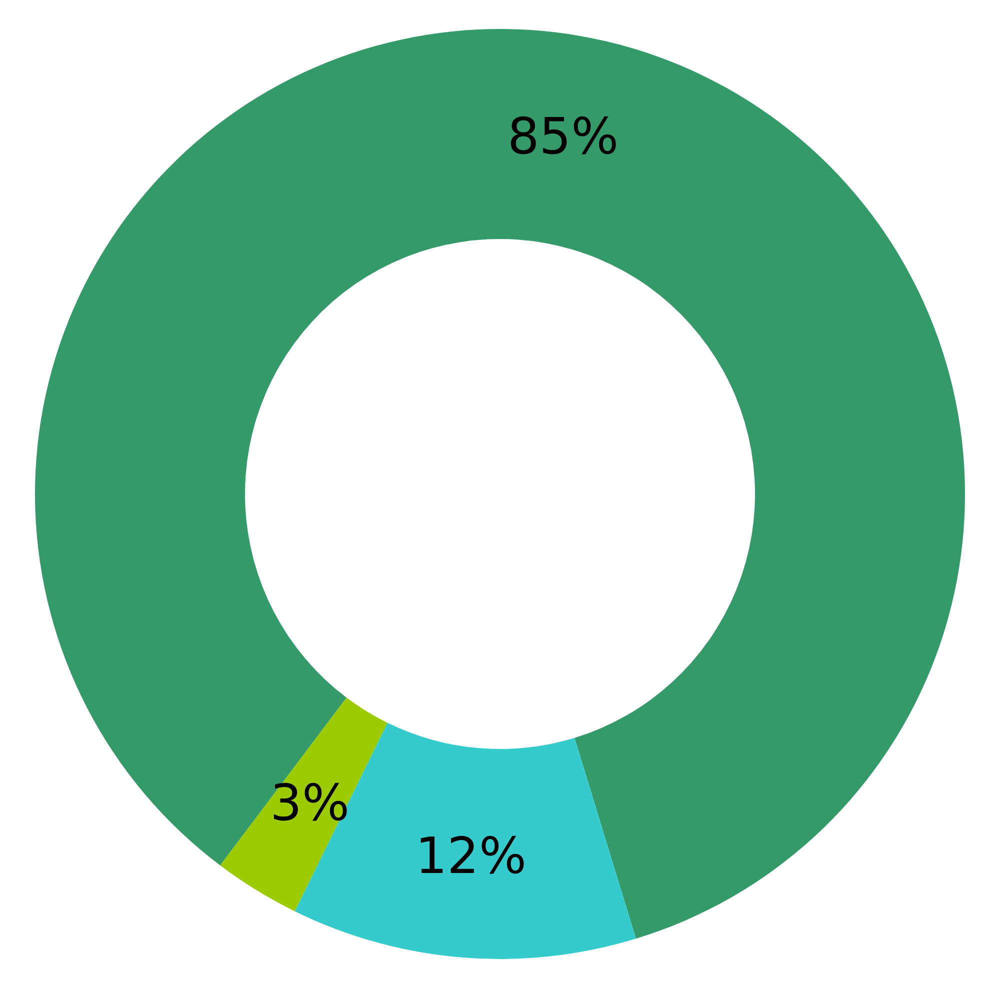 This screenshot has height=1000, width=1000. What do you see at coordinates (310, 803) in the screenshot?
I see `data-label: 3%` at bounding box center [310, 803].